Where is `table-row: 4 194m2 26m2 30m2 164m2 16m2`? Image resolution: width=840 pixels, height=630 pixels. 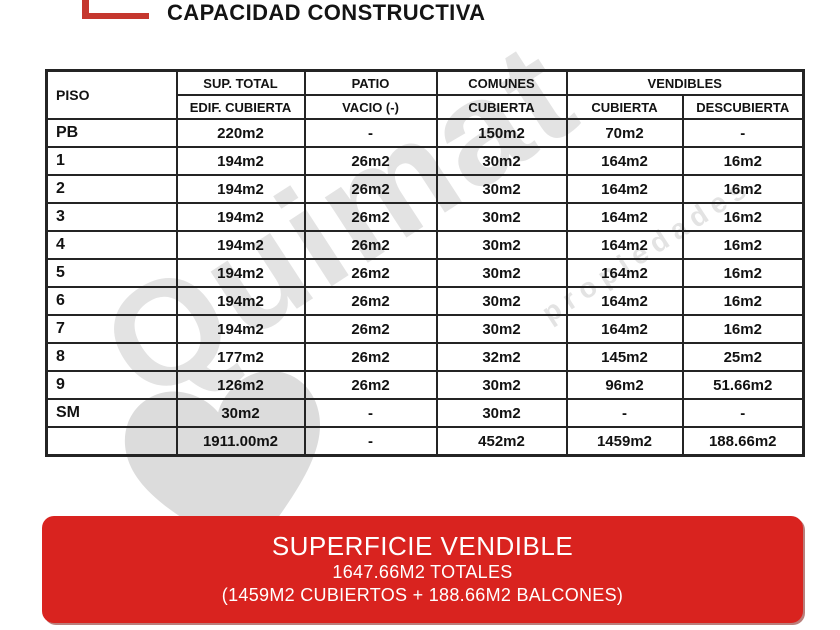
table-row: 4 194m2 26m2 30m2 164m2 16m2 is located at coordinates (425, 245).